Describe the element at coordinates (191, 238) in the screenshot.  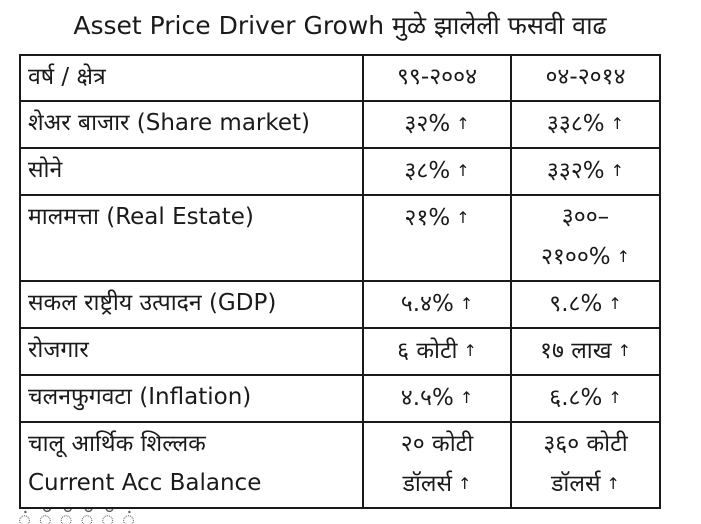
I see `row-label: मालमत्ता (Real Estate)` at that location.